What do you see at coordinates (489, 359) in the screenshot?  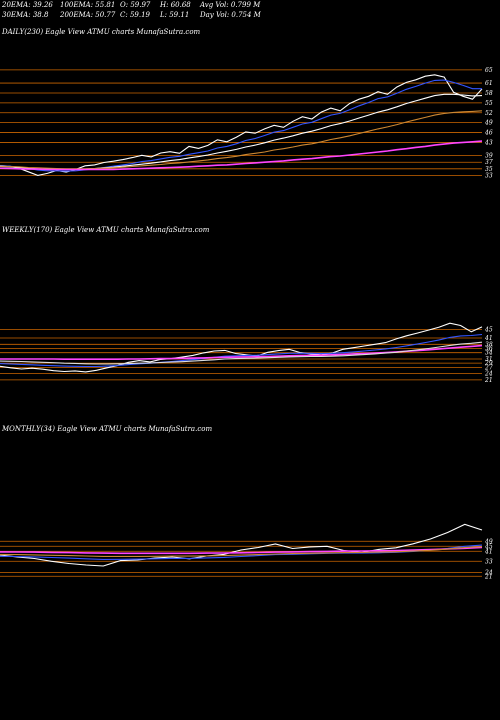 I see `y-tick-label: 31` at bounding box center [489, 359].